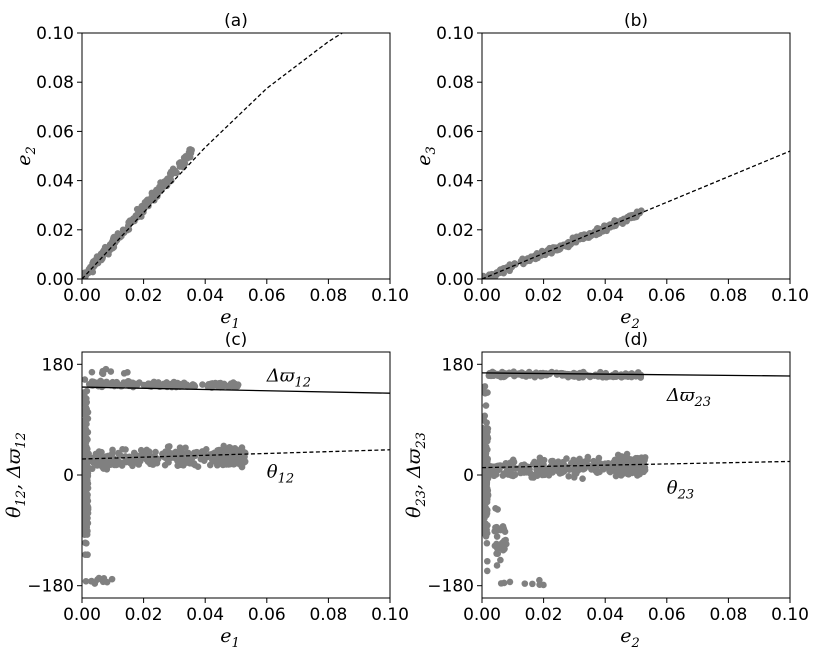 The image size is (830, 664). I want to click on y-tick-label: 0.10, so click(55, 34).